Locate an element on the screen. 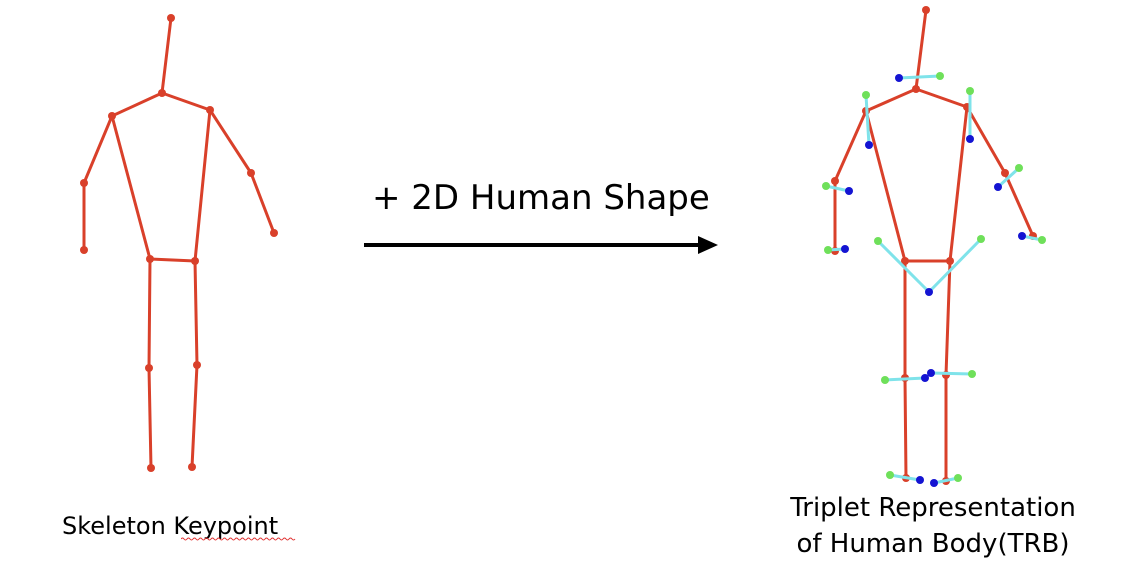 This screenshot has height=573, width=1132. trb-label-line-1: Triplet Representation is located at coordinates (933, 508).